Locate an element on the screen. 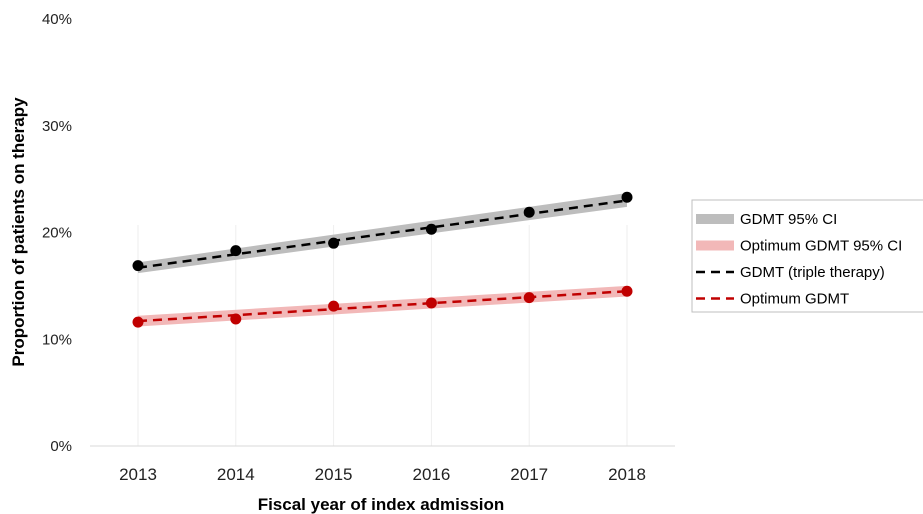 This screenshot has width=923, height=514. y-tick-labels: 0% 10% 20% 30% 40% is located at coordinates (57, 233).